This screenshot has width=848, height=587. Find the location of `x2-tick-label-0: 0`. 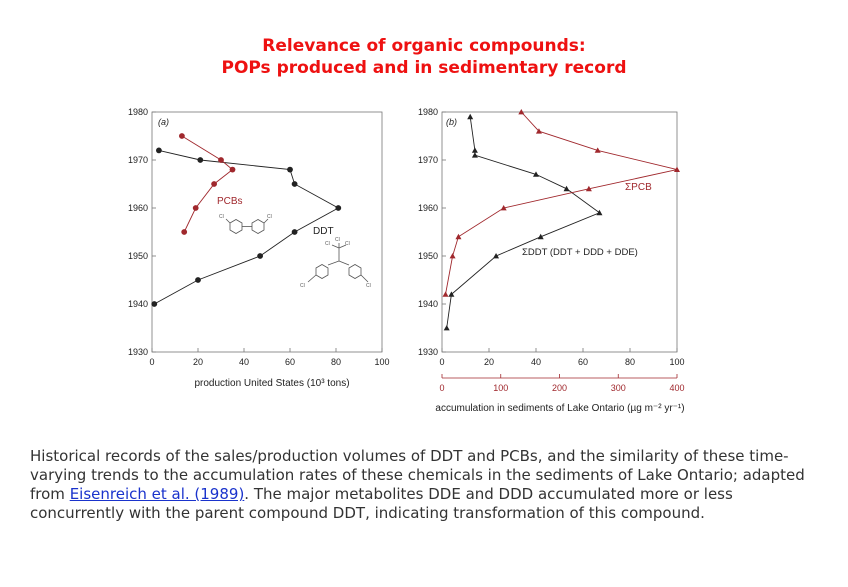

x2-tick-label-0: 0 is located at coordinates (441, 388).